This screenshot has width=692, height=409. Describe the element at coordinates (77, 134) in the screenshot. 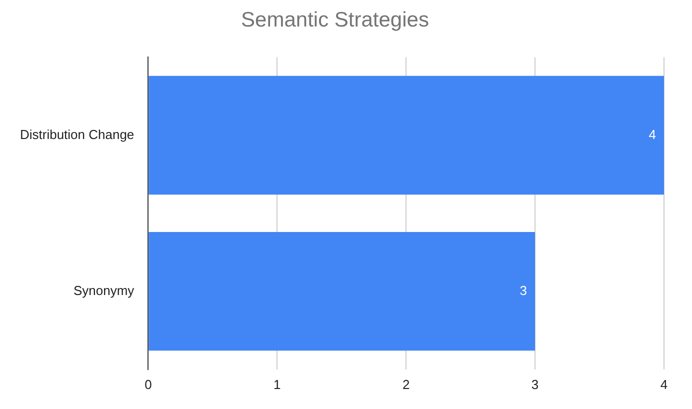

I see `y-tick-label: Distribution Change` at that location.